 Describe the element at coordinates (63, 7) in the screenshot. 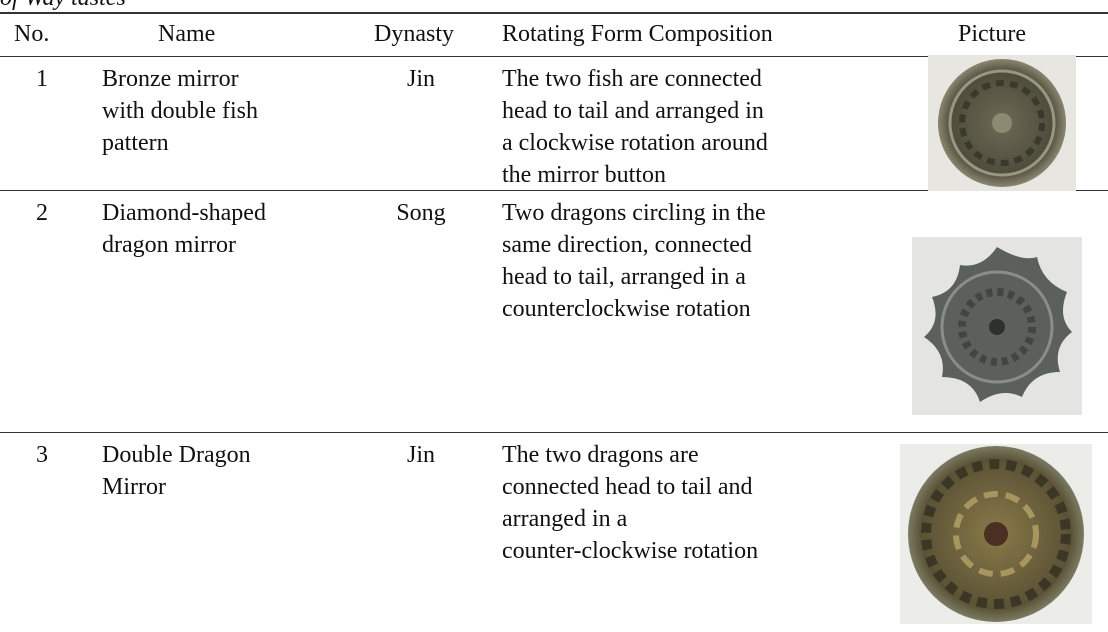

I see `caption: of Way tastes` at that location.